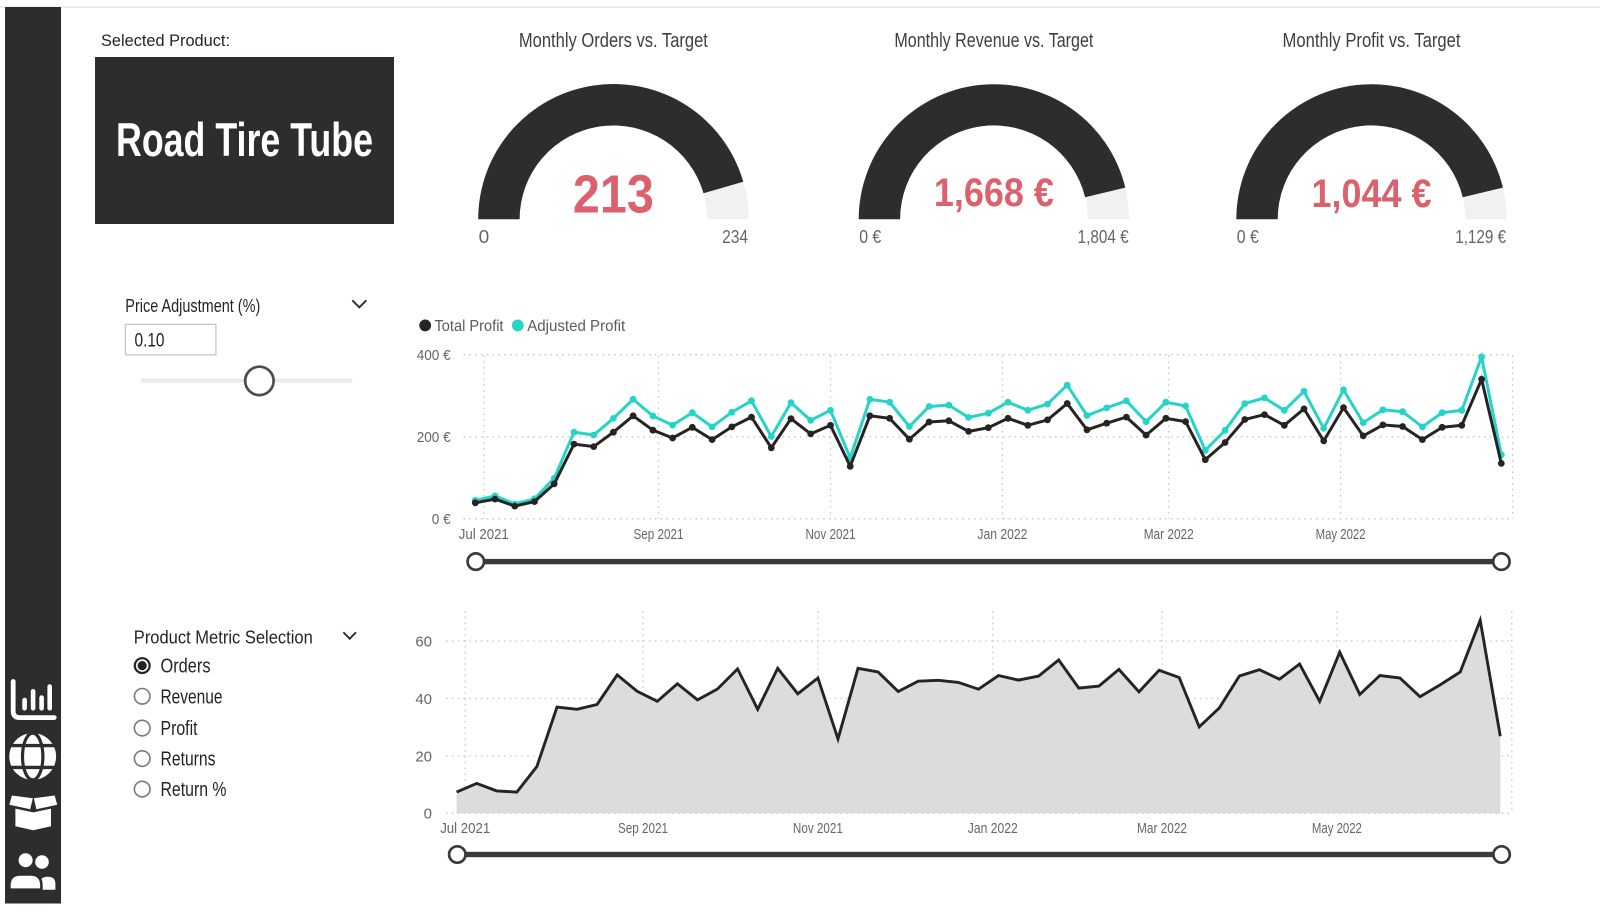  I want to click on svg-text: 200 €, so click(434, 437).